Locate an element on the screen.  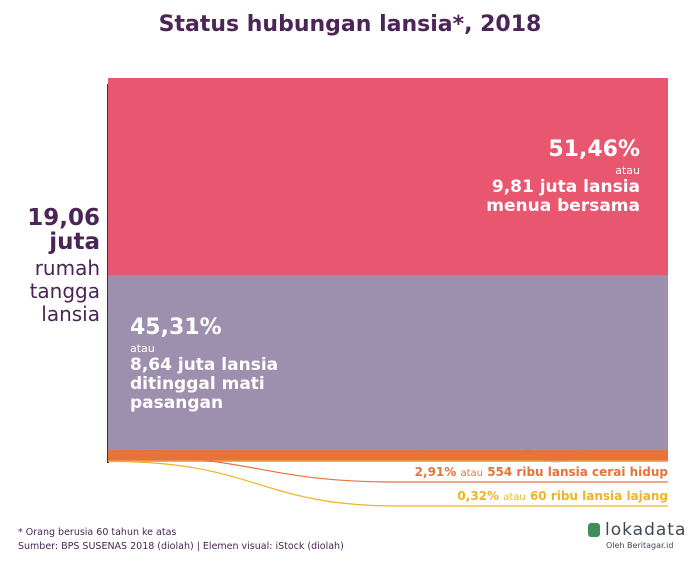
small-segment-label: 0,32% atau 60 ribu lansia lajang is located at coordinates (560, 496).